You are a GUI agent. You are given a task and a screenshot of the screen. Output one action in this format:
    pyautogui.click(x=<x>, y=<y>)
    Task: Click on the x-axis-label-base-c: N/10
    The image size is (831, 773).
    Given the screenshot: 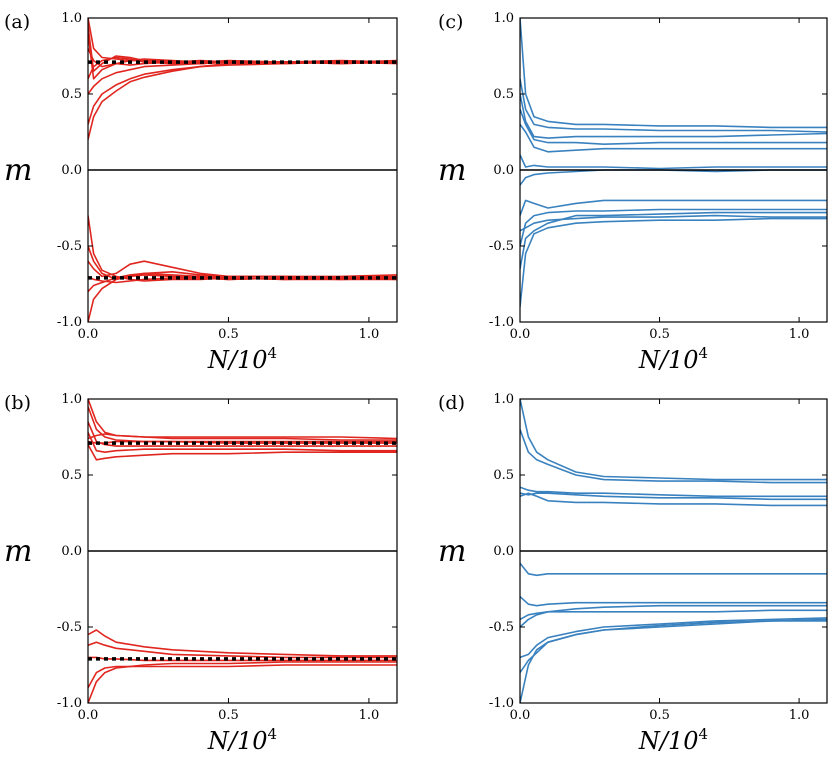 What is the action you would take?
    pyautogui.click(x=668, y=360)
    